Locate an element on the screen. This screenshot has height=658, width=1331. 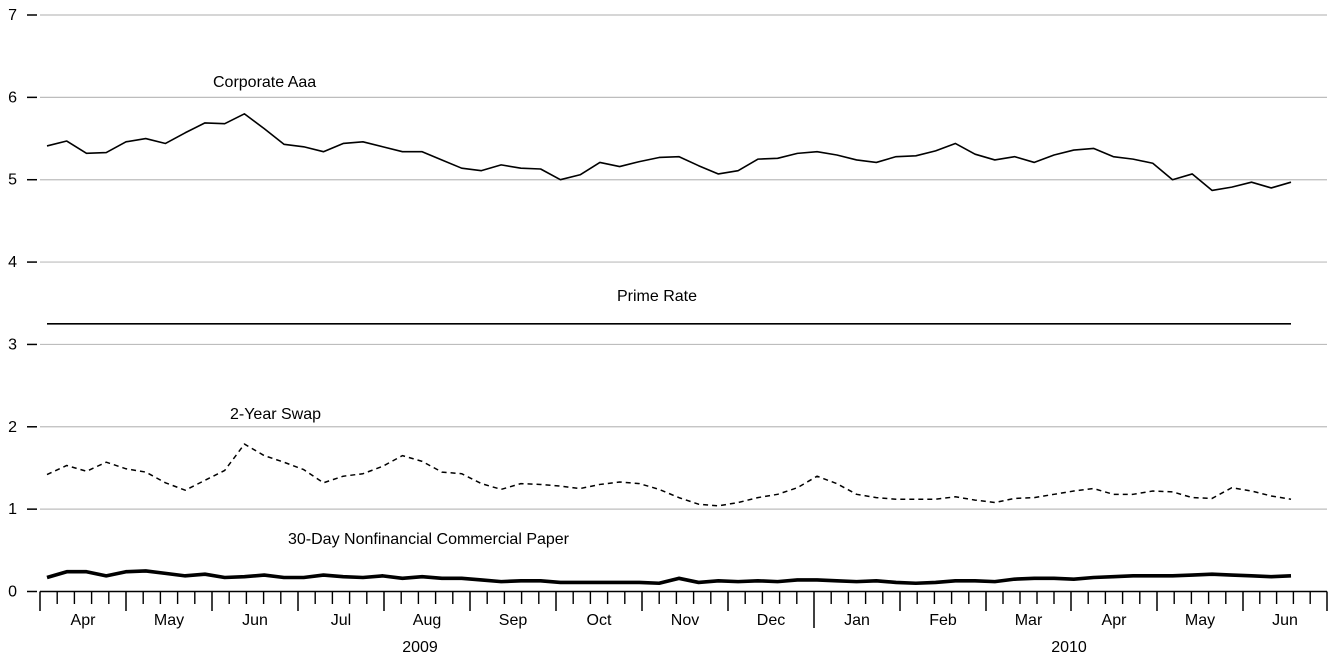
month-label: Jul is located at coordinates (341, 620).